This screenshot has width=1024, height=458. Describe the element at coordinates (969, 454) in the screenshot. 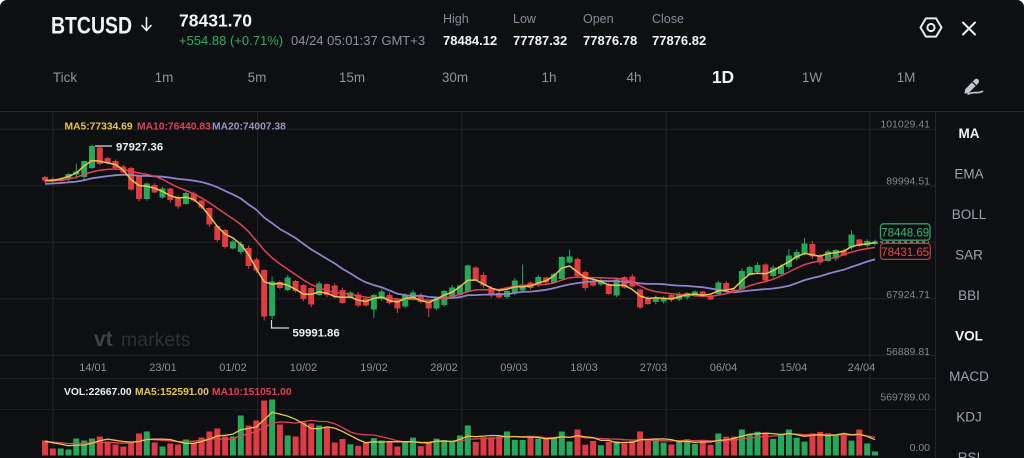

I see `svg-text: RSI` at that location.